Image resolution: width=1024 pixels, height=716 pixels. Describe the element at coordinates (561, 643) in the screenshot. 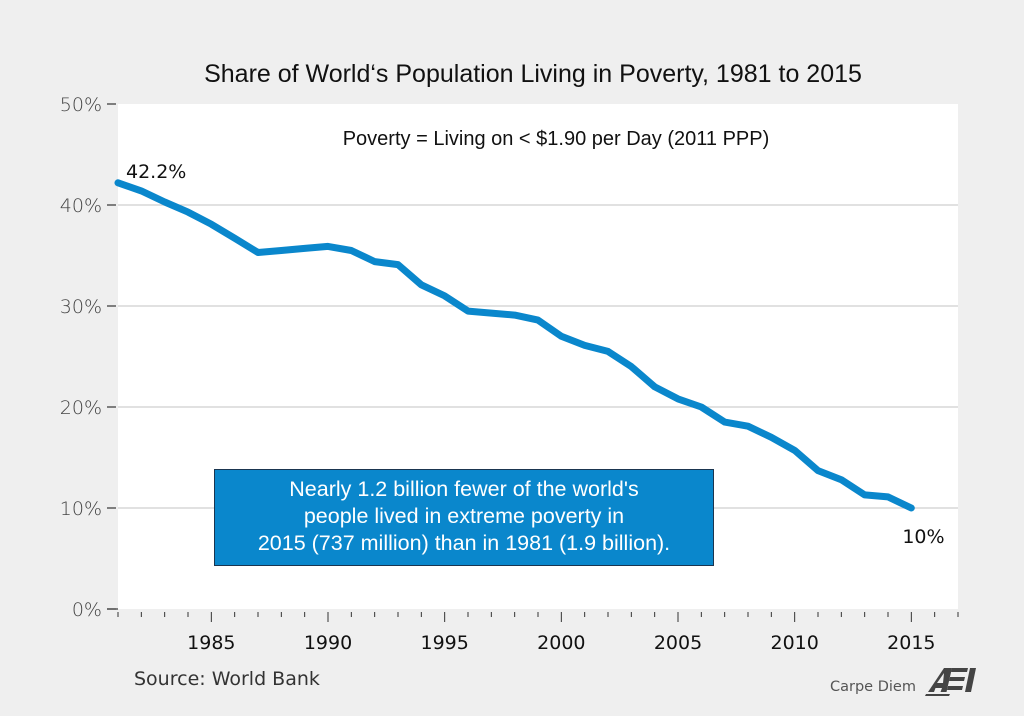

I see `x-tick-label: 2000` at that location.